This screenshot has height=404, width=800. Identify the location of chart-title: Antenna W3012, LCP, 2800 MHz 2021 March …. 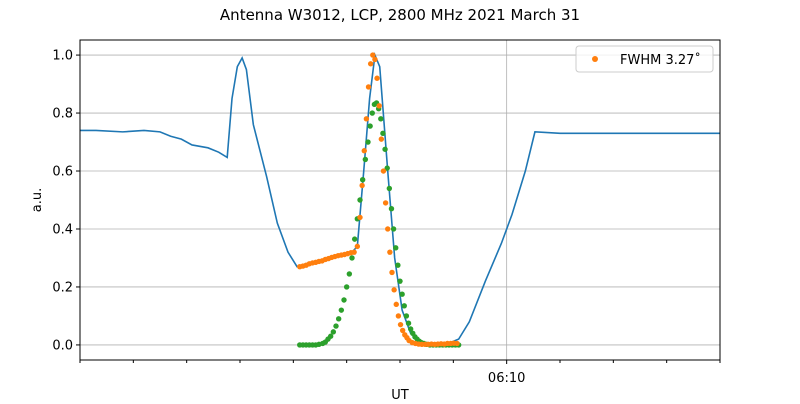
(400, 15).